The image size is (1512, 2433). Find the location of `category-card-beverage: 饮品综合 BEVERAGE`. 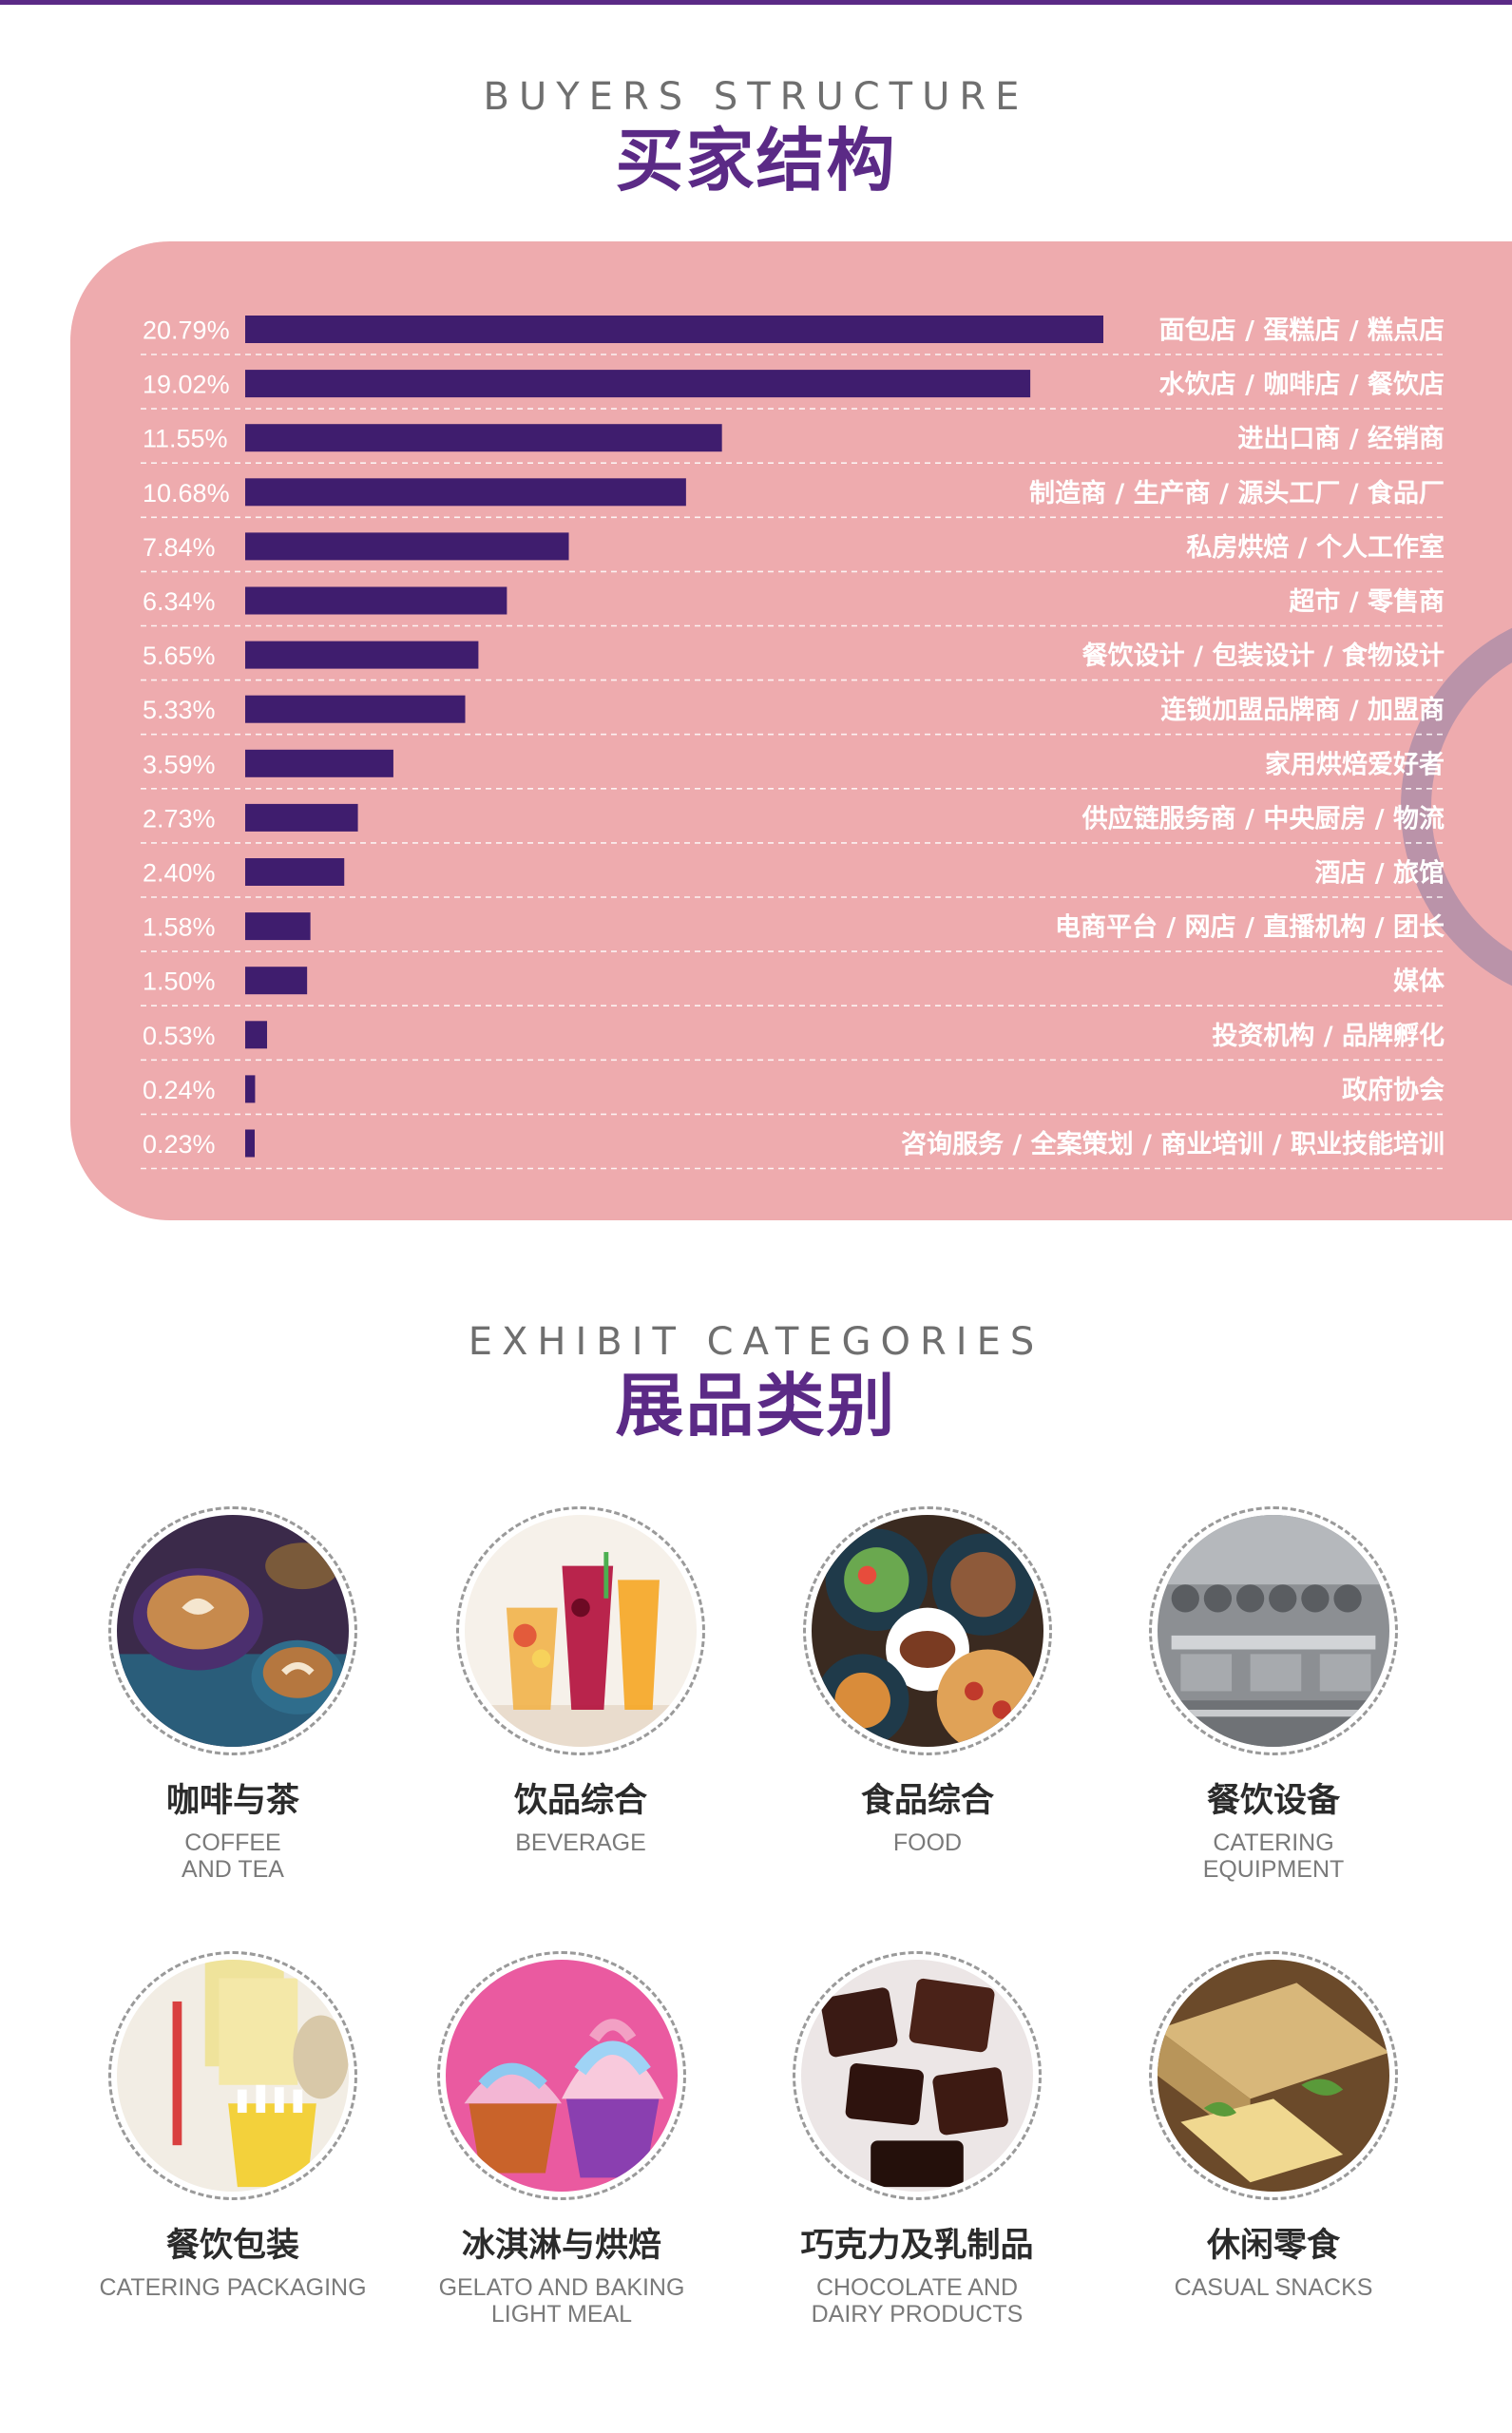

category-card-beverage: 饮品综合 BEVERAGE is located at coordinates (580, 1681).